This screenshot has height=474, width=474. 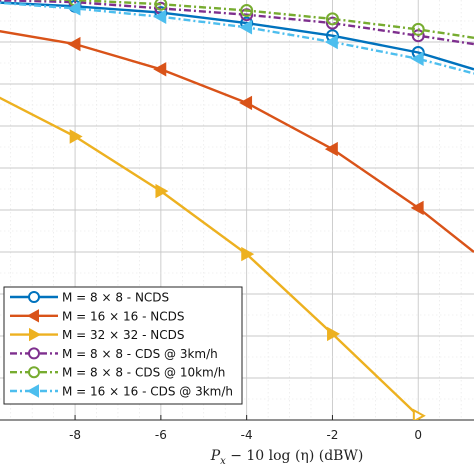 I want to click on legend-entry: M = 32 × 32 - NCDS, so click(x=97, y=334).